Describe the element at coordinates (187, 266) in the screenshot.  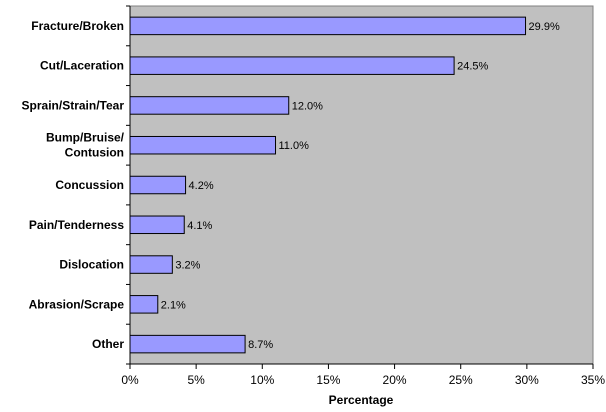
I see `data-label: 3.2%` at that location.